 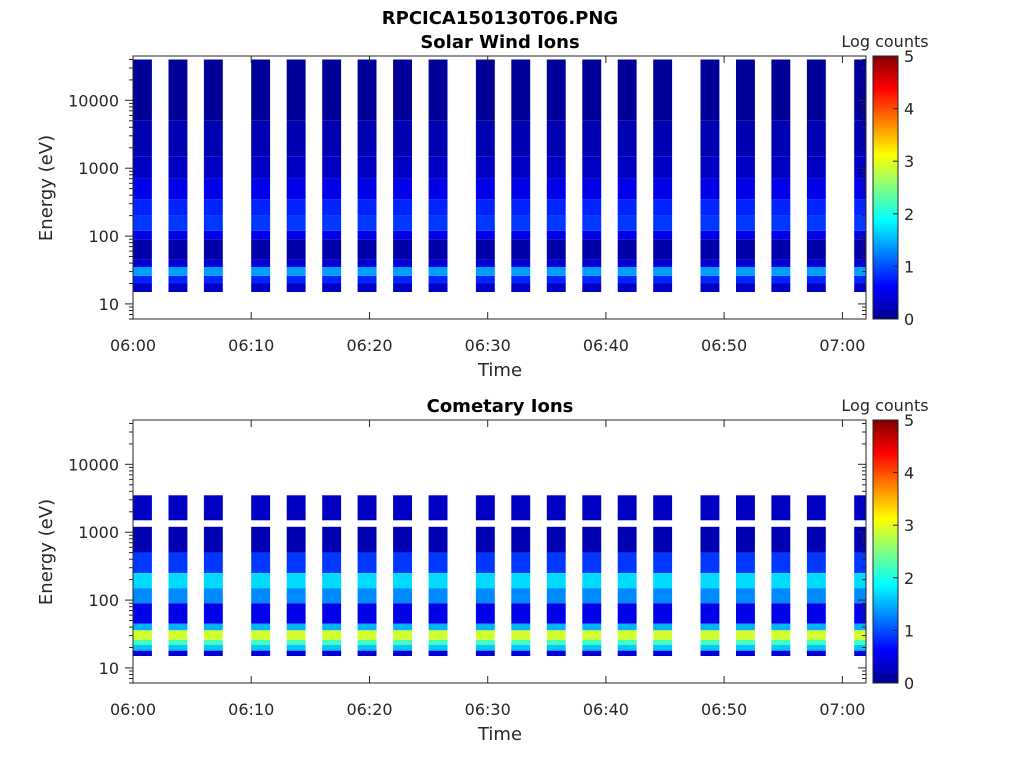 What do you see at coordinates (909, 578) in the screenshot?
I see `colorbar-tick-label: 2` at bounding box center [909, 578].